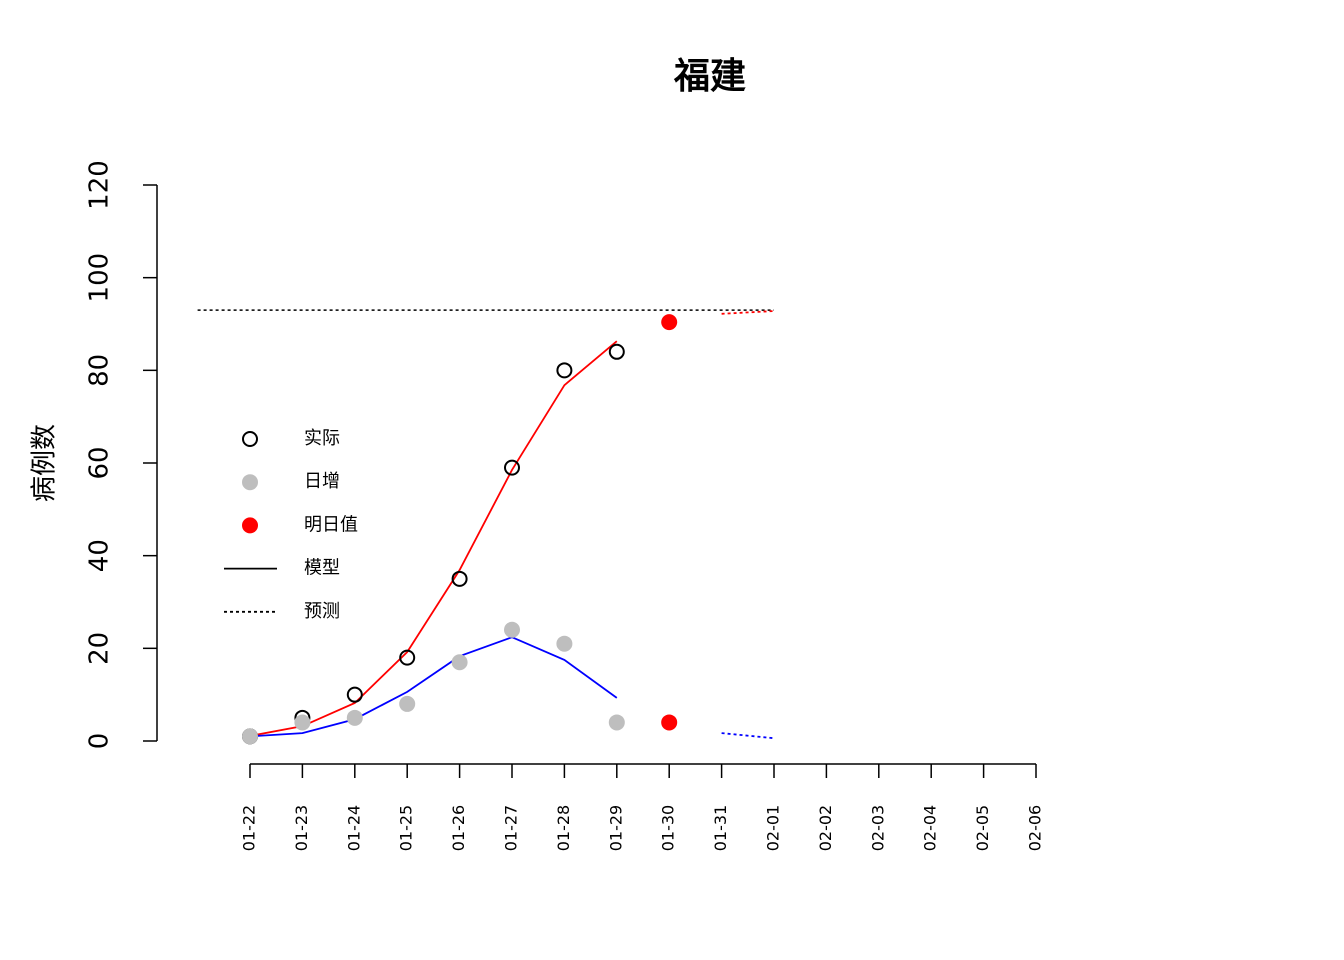 Image resolution: width=1344 pixels, height=960 pixels. Describe the element at coordinates (322, 481) in the screenshot. I see `legend-label: 日增` at that location.